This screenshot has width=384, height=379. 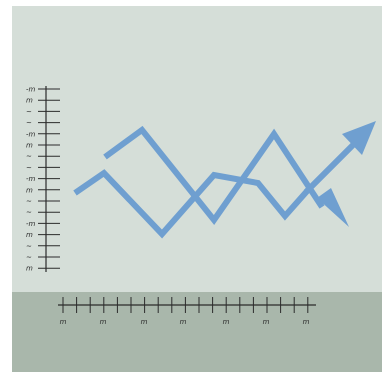 I want to click on trend-line-lower, so click(x=192, y=204).